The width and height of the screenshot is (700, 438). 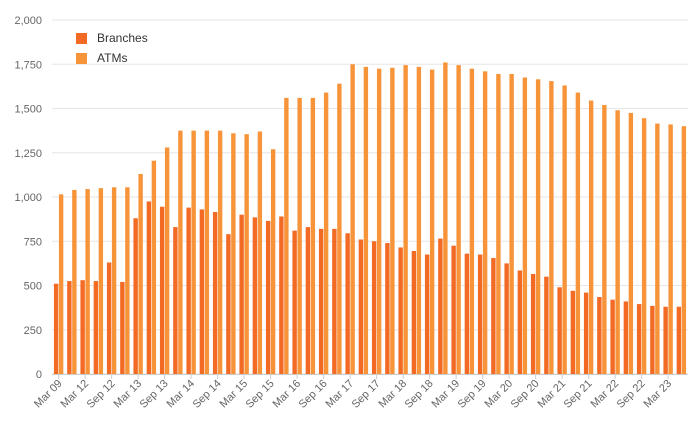 I want to click on legend: Branches ATMs, so click(x=112, y=48).